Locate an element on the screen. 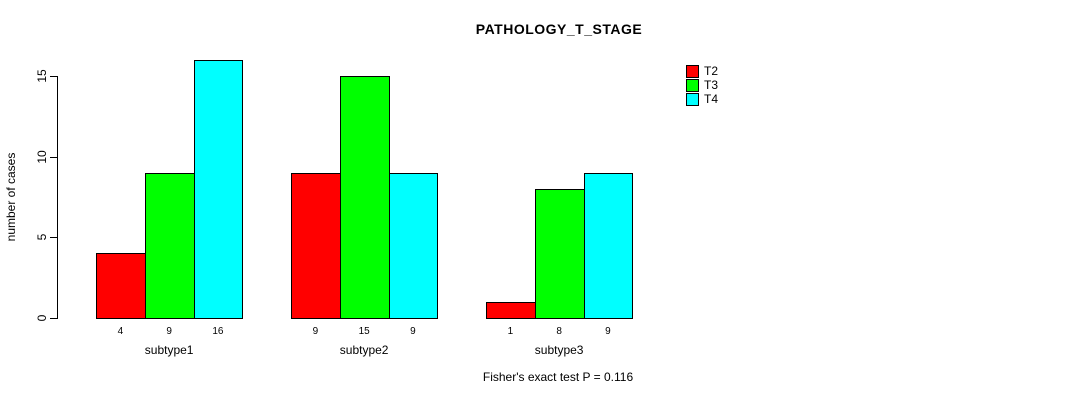 Image resolution: width=1090 pixels, height=400 pixels. legend-label: T3 is located at coordinates (711, 85).